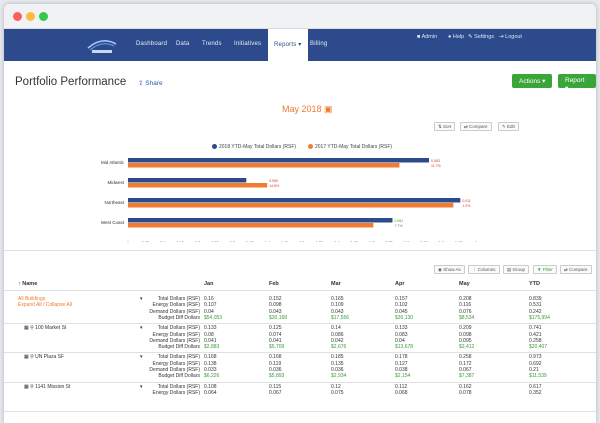 Image resolution: width=600 pixels, height=423 pixels. I want to click on nav-reports: Reports ▾, so click(288, 45).